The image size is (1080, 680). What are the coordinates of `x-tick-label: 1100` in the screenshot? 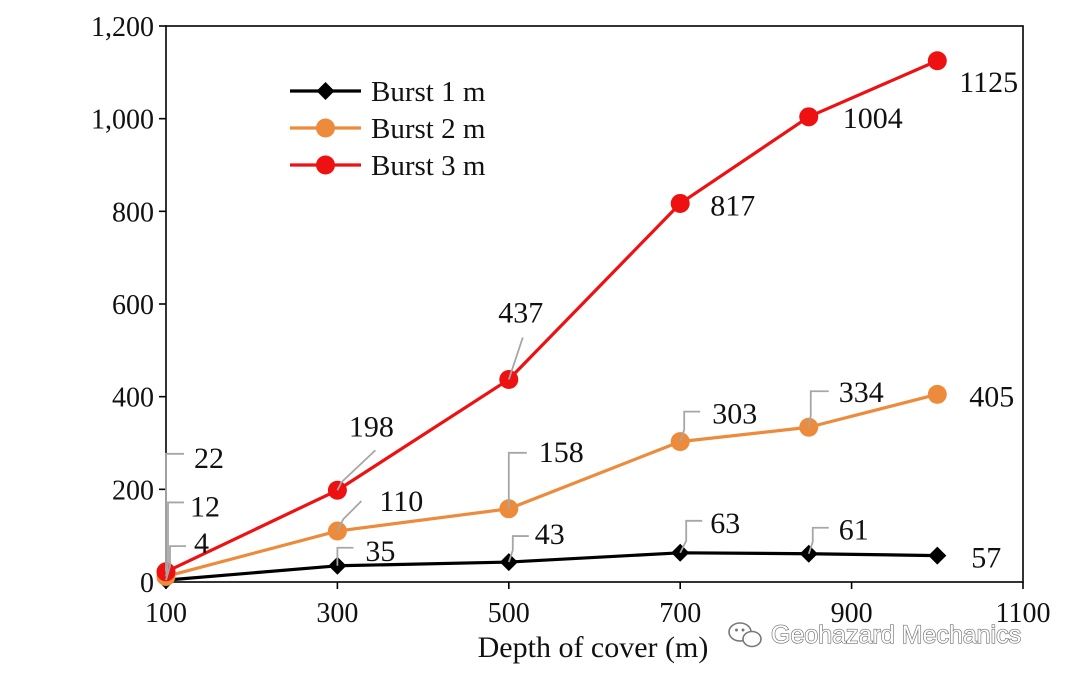 It's located at (1023, 613).